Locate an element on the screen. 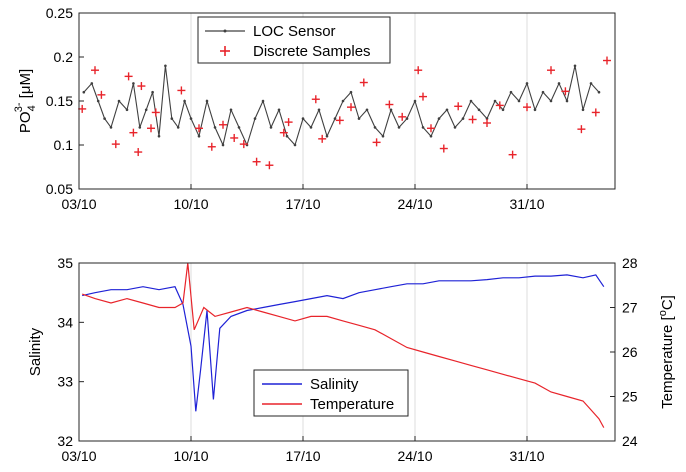 This screenshot has height=472, width=686. top-x-ticks: 03/10 10/10 17/10 24/10 31/10 is located at coordinates (303, 198).